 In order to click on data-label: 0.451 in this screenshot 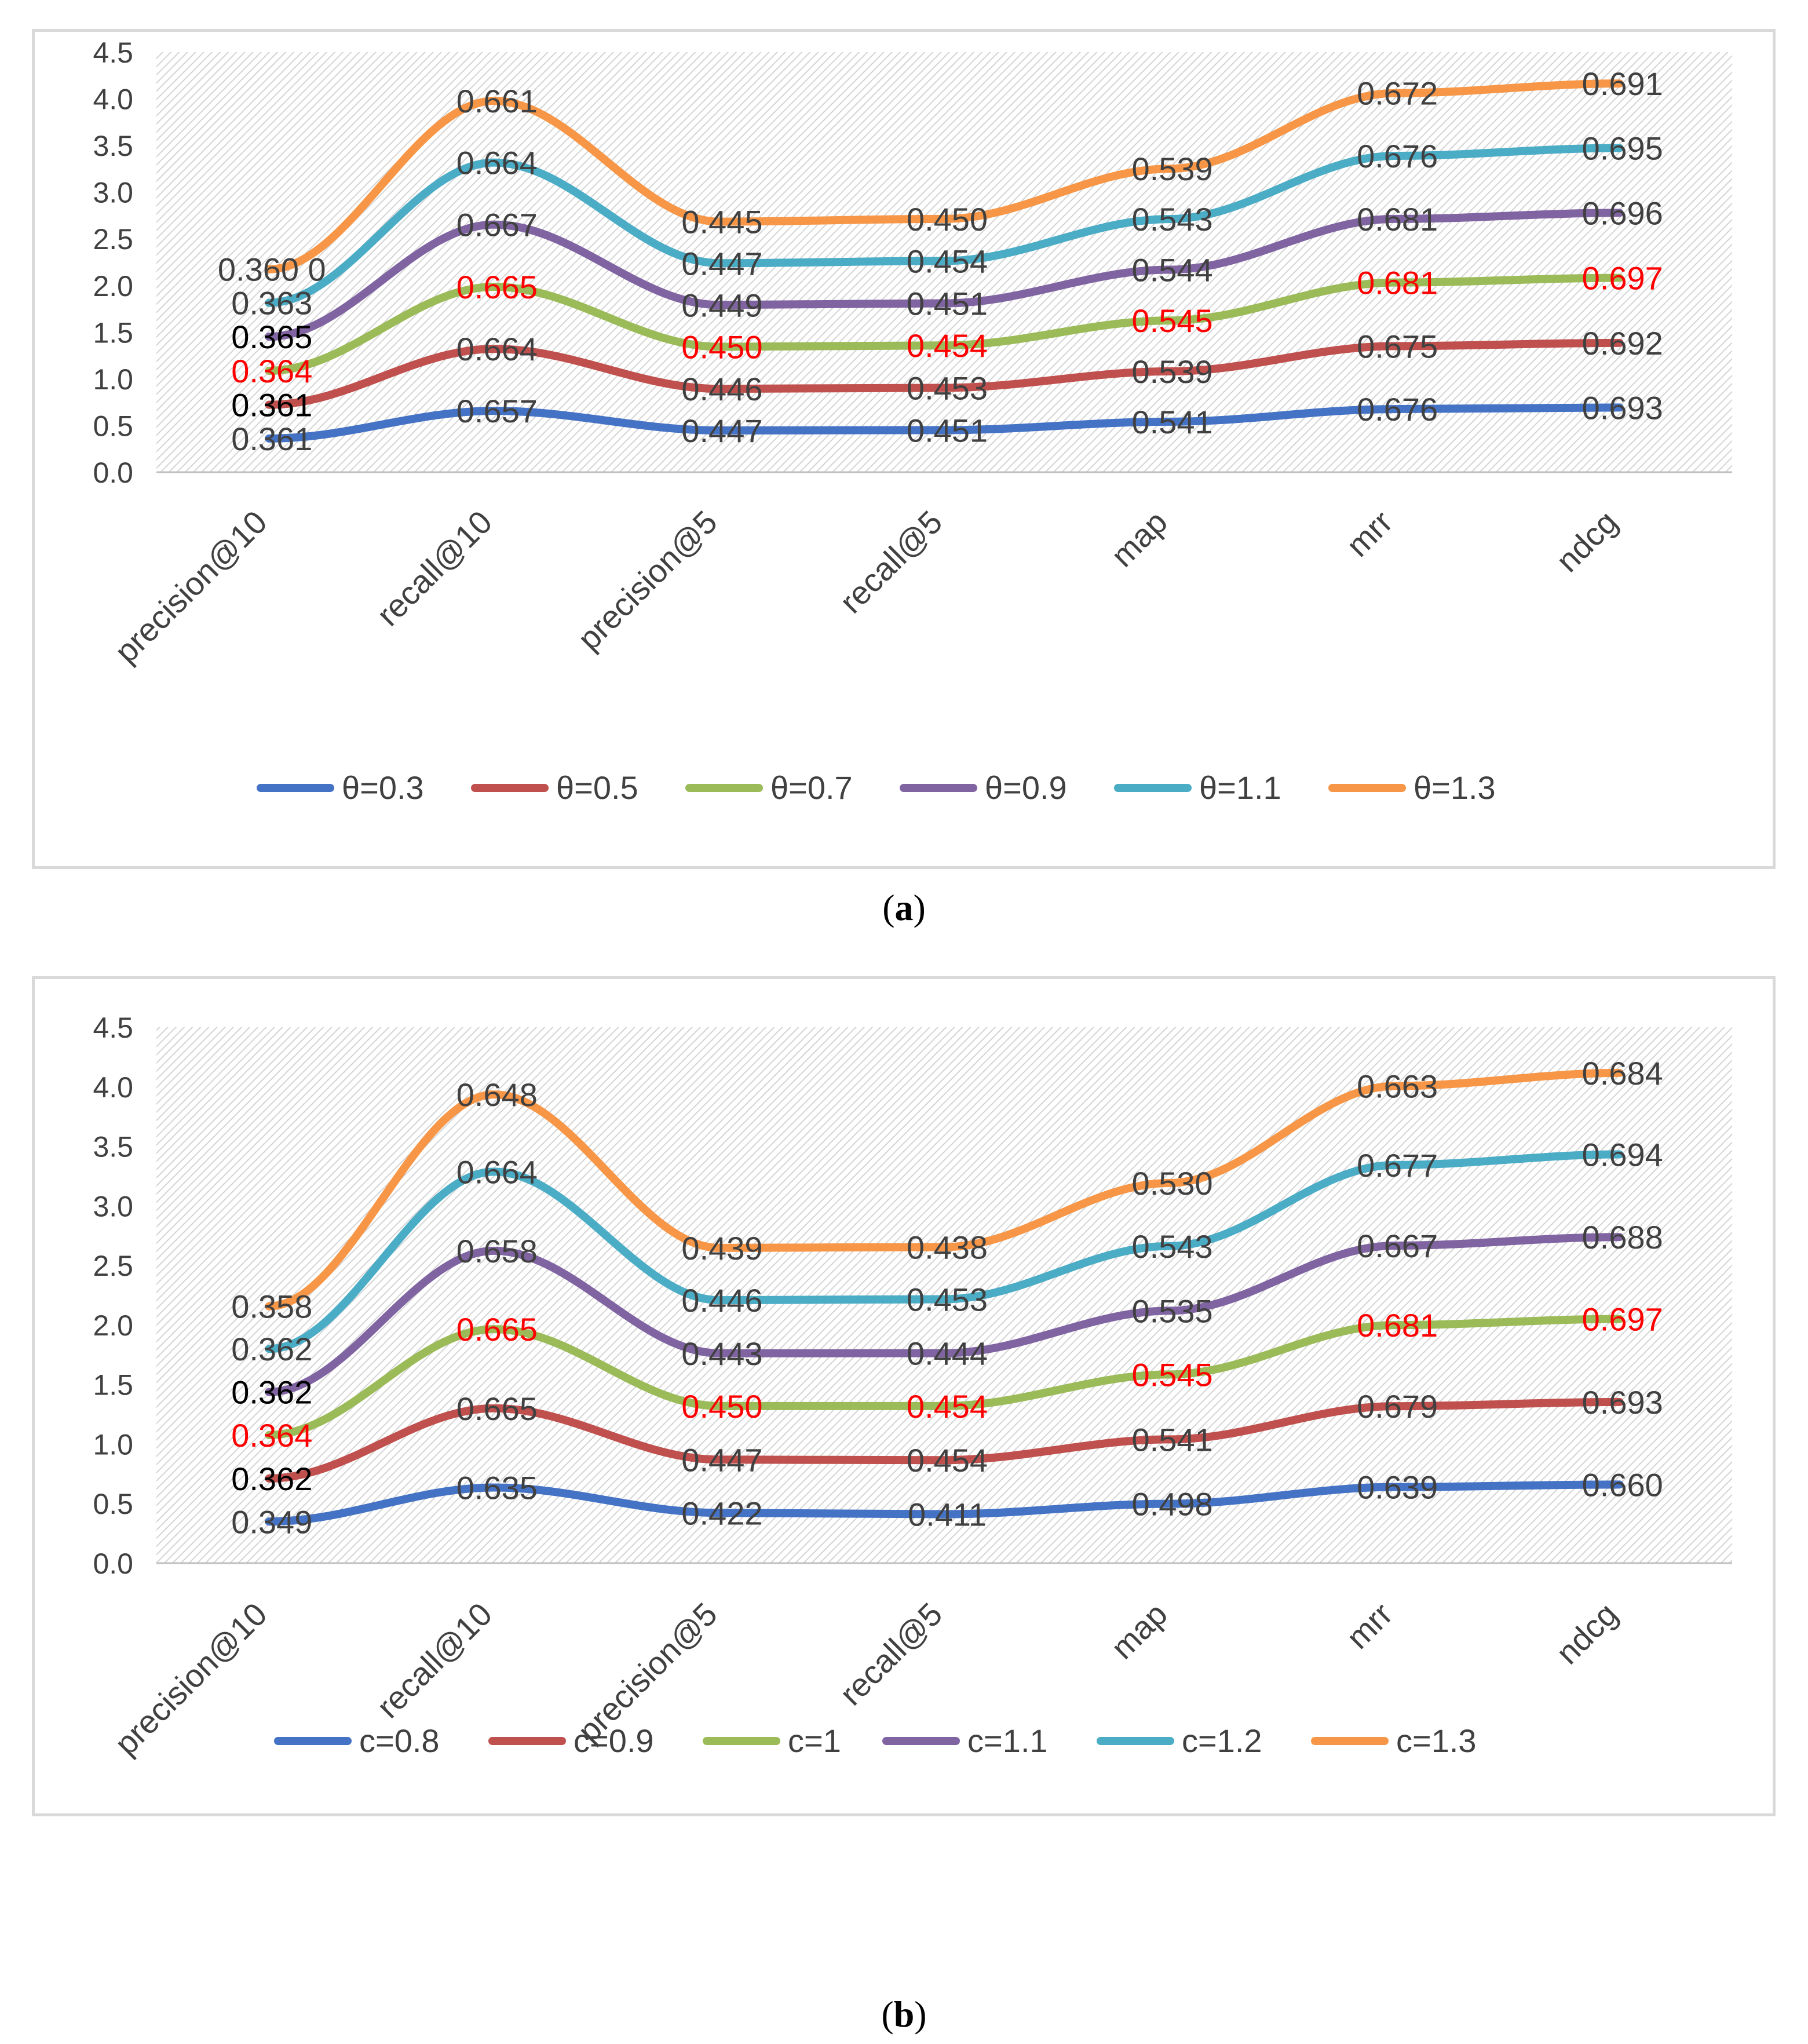, I will do `click(947, 304)`.